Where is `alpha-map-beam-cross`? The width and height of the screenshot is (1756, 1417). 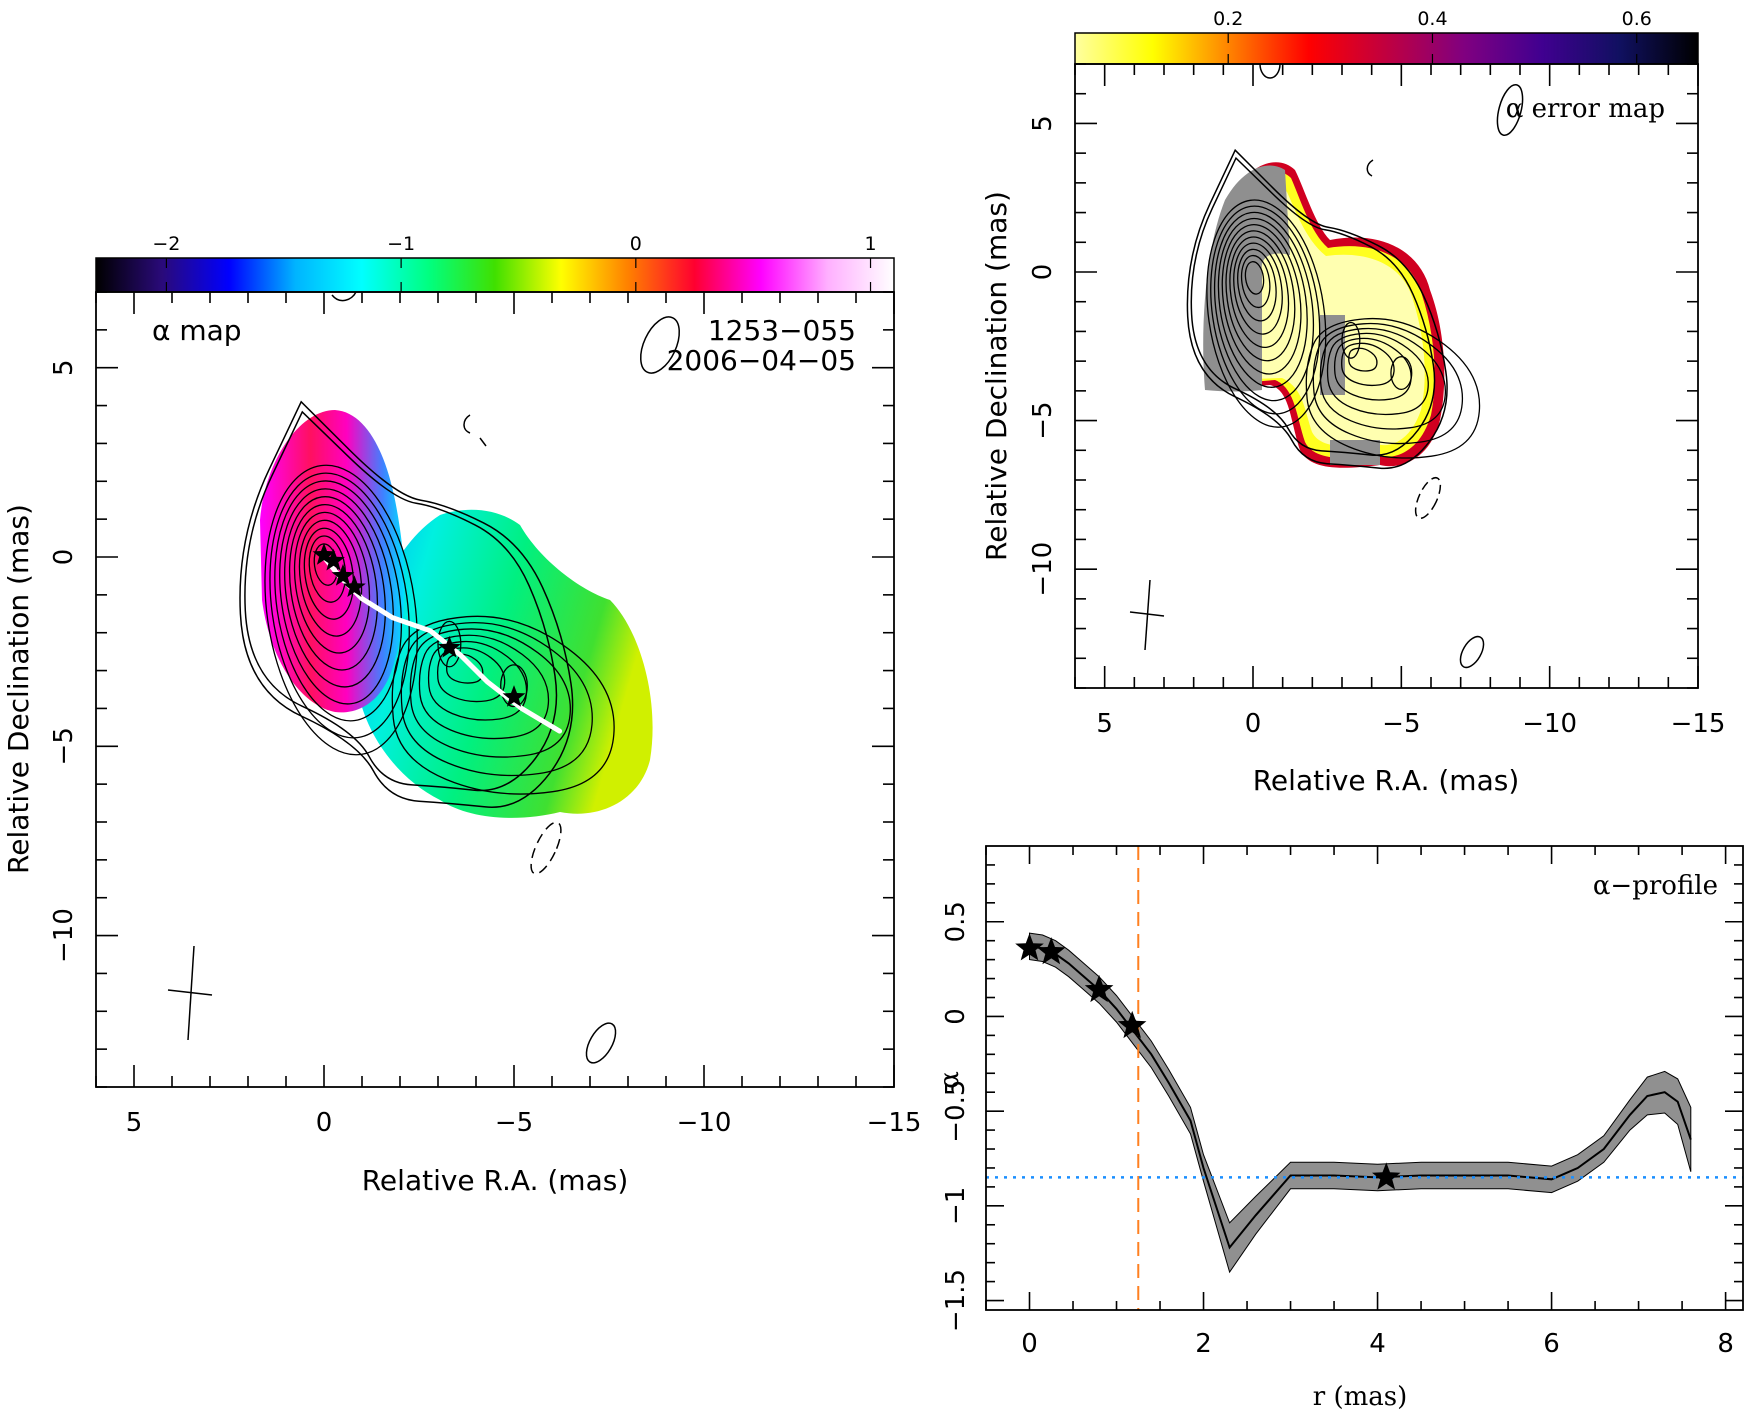
alpha-map-beam-cross is located at coordinates (190, 993).